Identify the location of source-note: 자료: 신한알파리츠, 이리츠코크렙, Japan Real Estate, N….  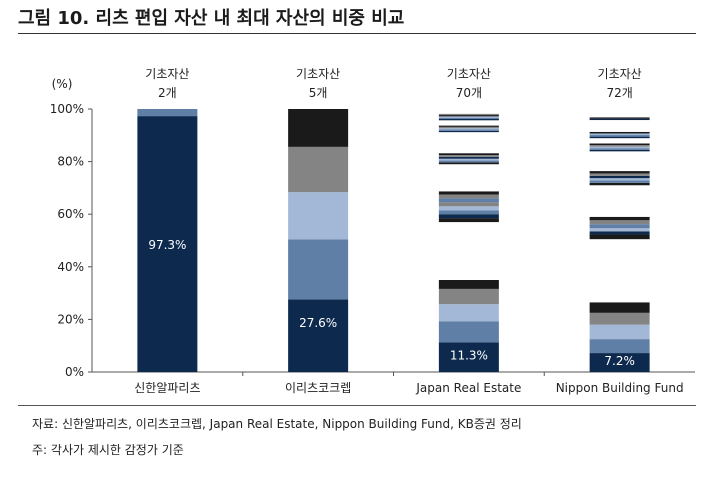
(277, 424).